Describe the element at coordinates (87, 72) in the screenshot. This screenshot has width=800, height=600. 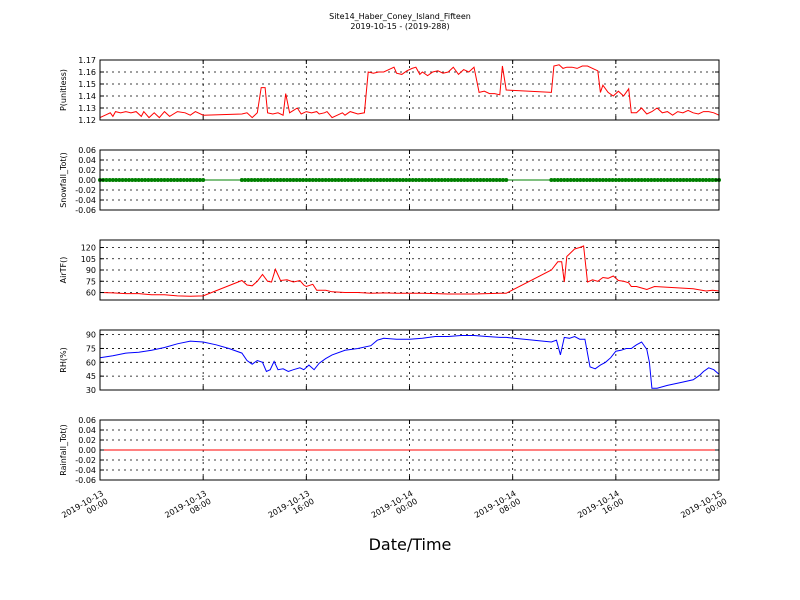
I see `y-tick-label: 1.16` at that location.